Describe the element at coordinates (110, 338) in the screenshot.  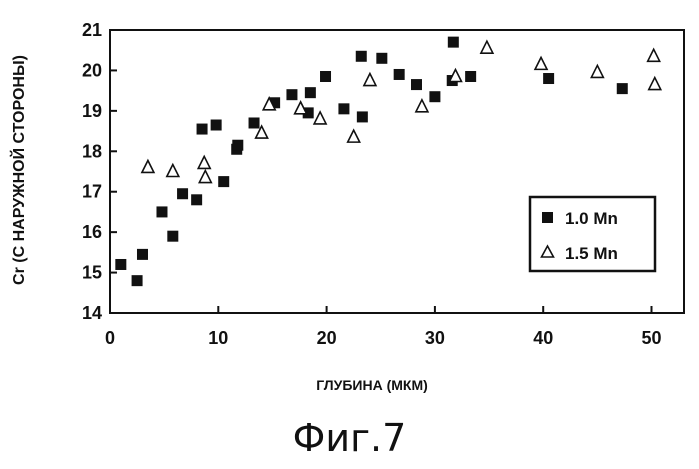
I see `x-tick-label: 0` at that location.